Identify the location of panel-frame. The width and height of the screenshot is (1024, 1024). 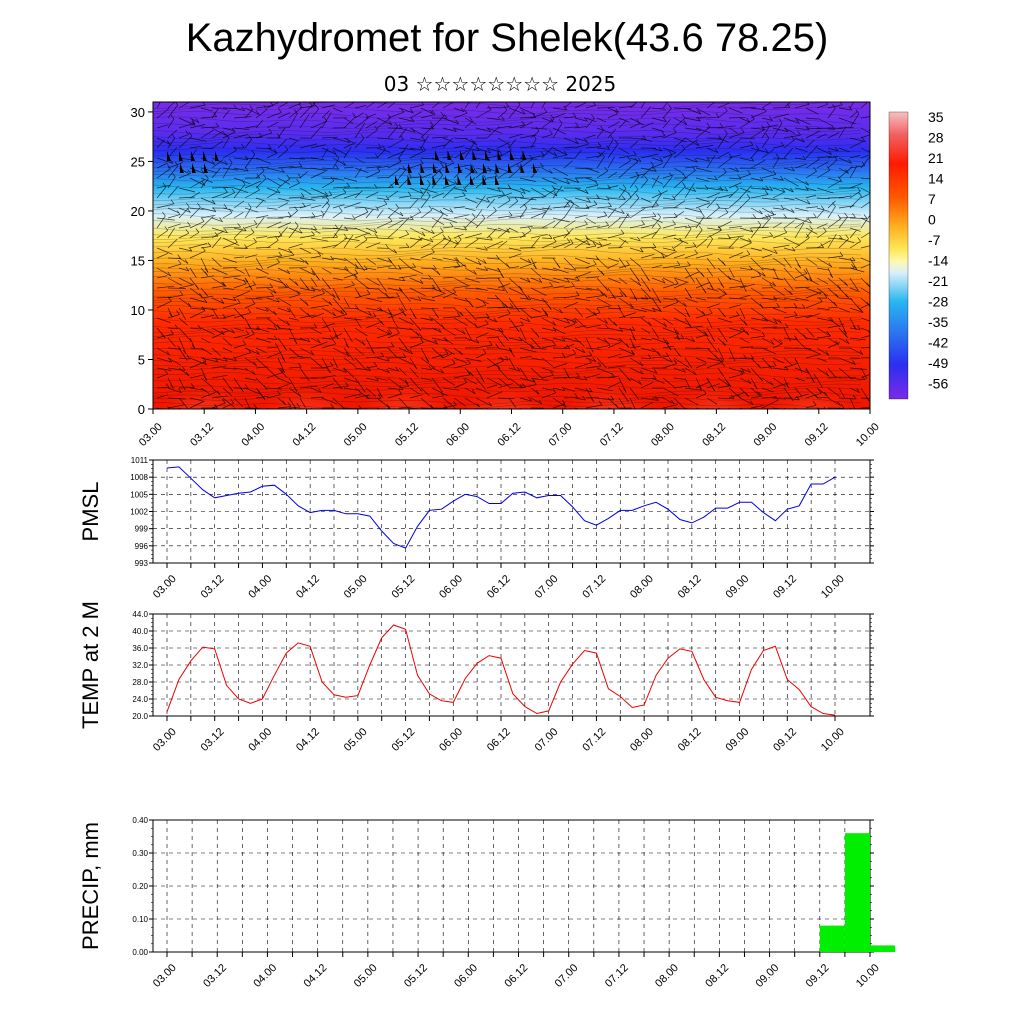
(511, 886).